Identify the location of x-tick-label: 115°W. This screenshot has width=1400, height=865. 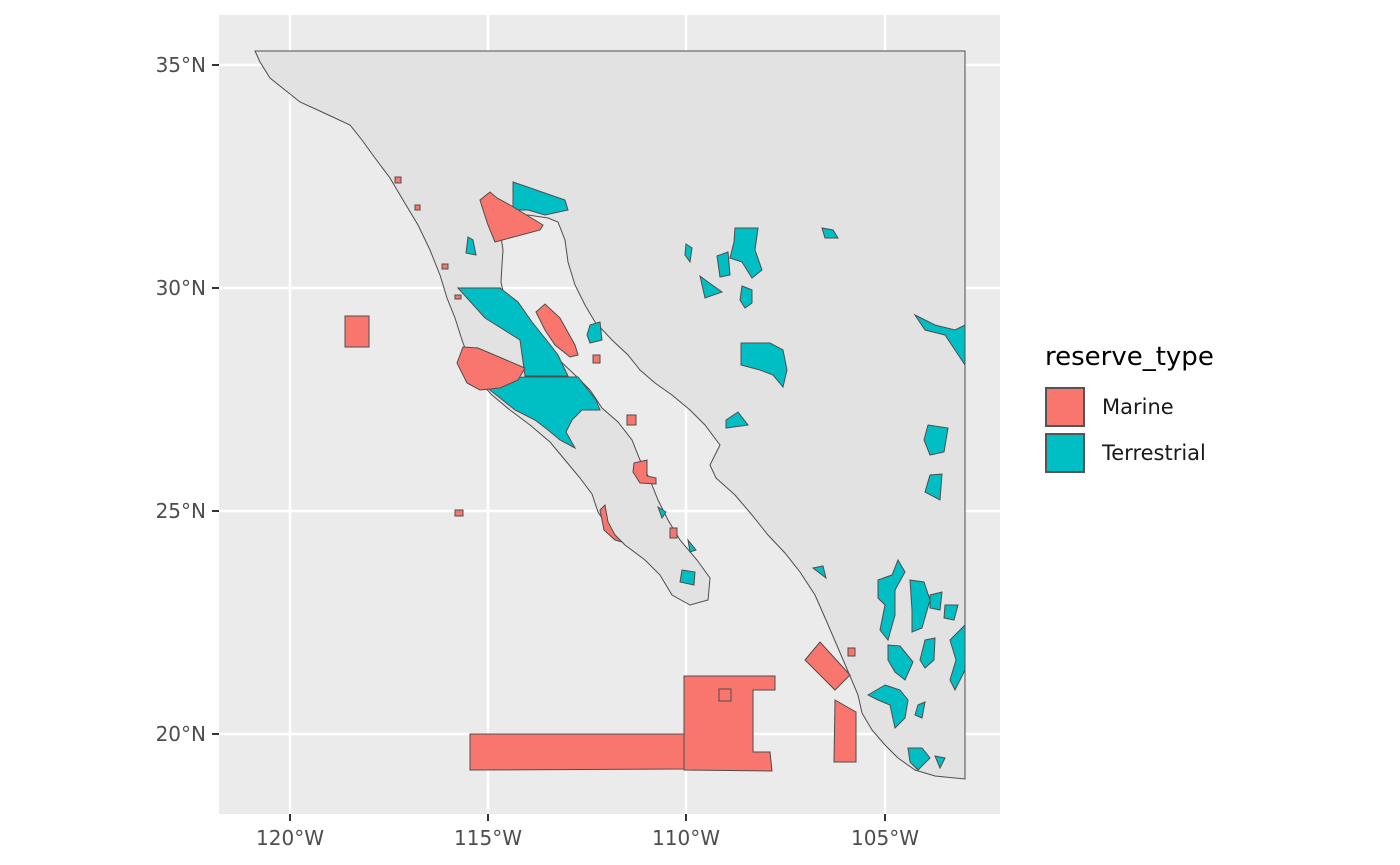
(488, 838).